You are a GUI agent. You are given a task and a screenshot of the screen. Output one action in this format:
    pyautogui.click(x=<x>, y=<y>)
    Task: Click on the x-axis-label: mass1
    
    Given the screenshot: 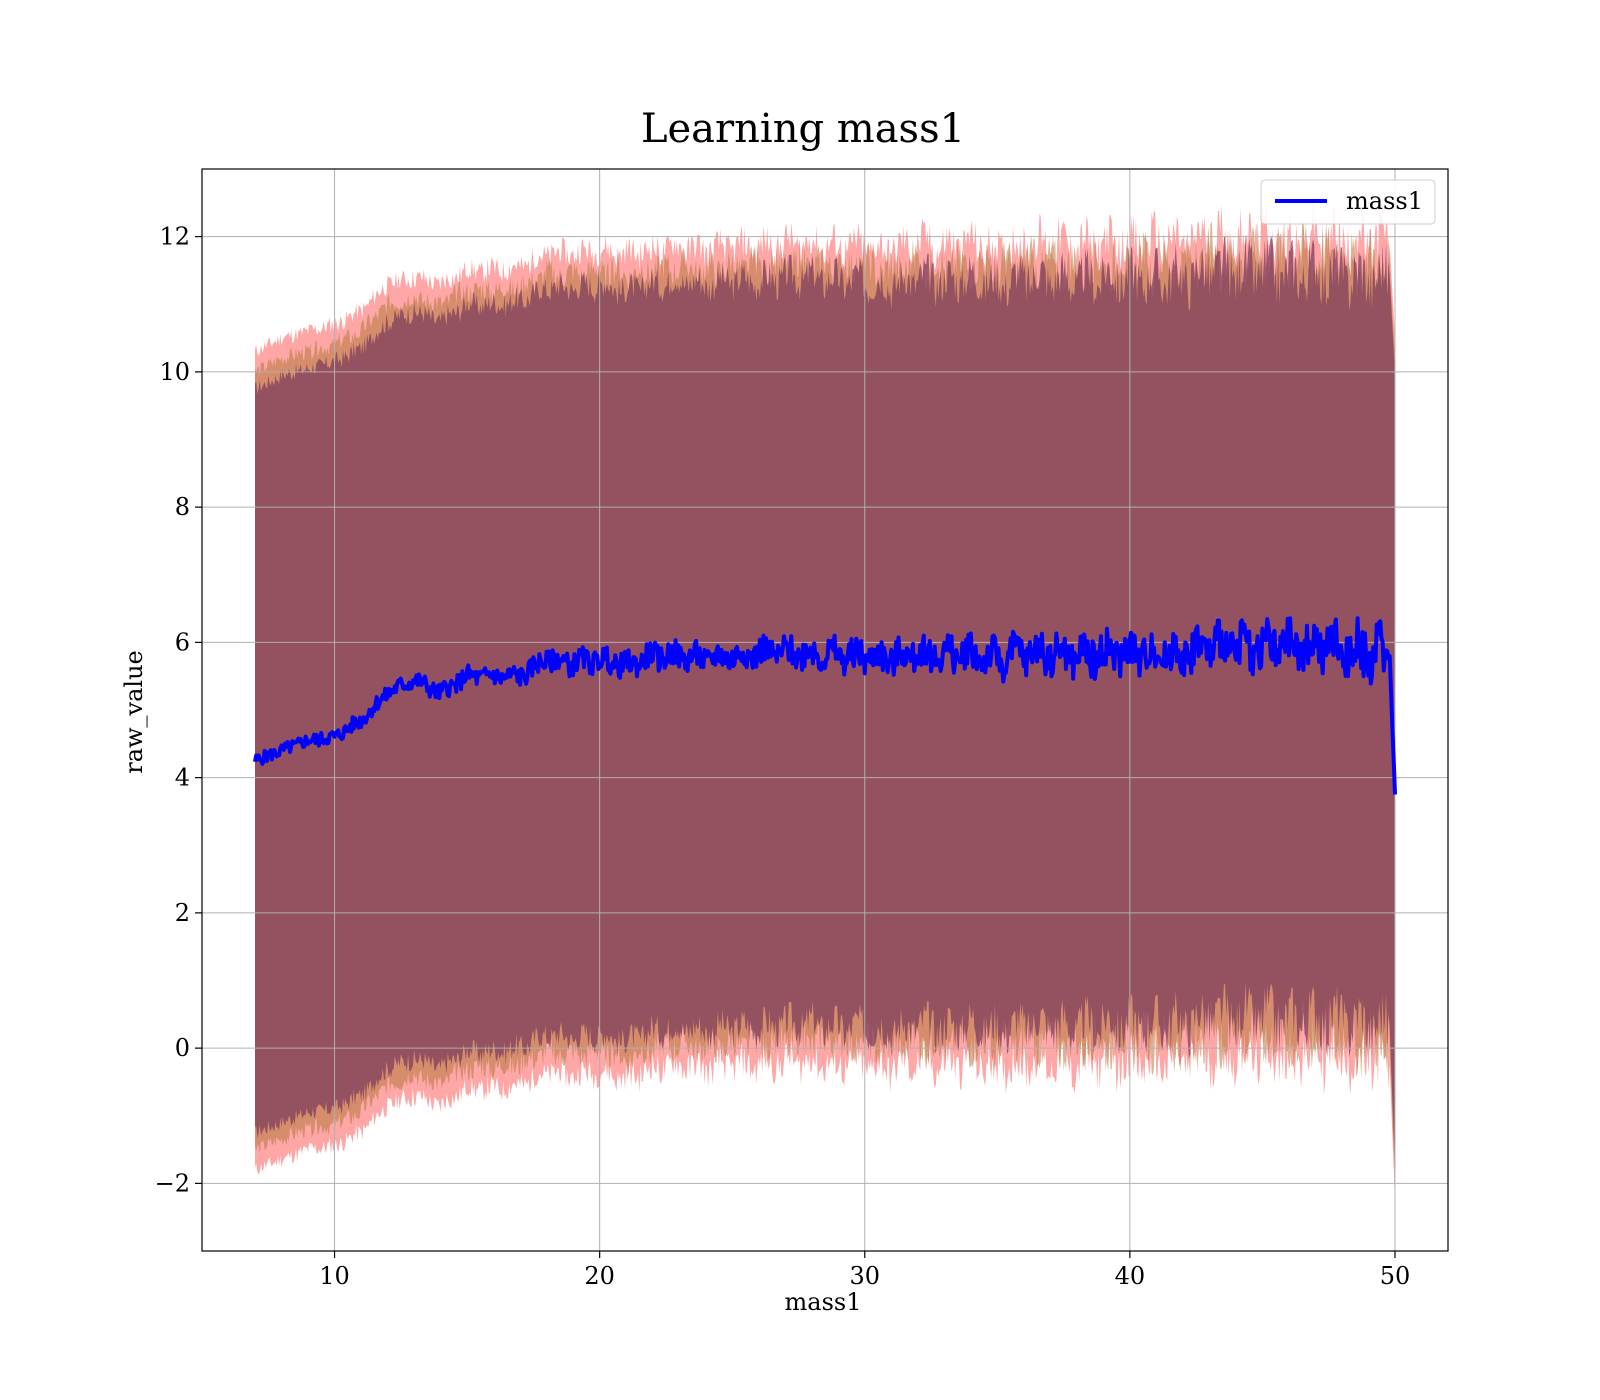 What is the action you would take?
    pyautogui.click(x=823, y=1302)
    